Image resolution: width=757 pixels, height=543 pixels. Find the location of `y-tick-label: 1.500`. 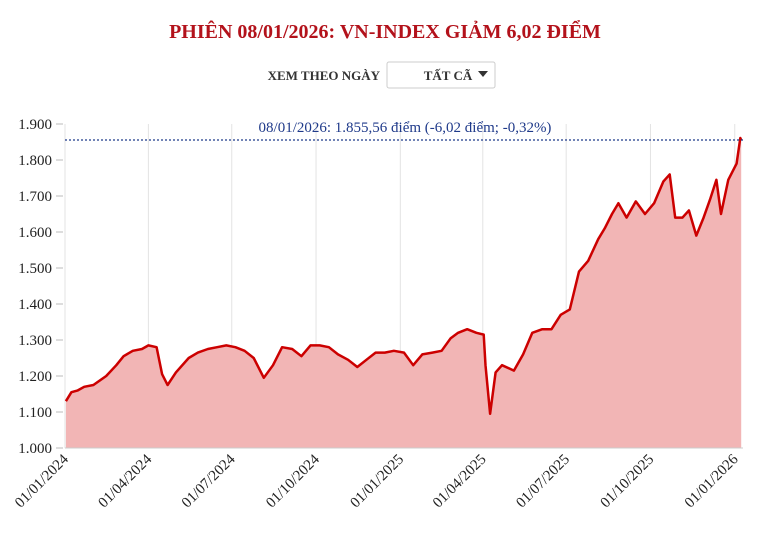

y-tick-label: 1.500 is located at coordinates (35, 269).